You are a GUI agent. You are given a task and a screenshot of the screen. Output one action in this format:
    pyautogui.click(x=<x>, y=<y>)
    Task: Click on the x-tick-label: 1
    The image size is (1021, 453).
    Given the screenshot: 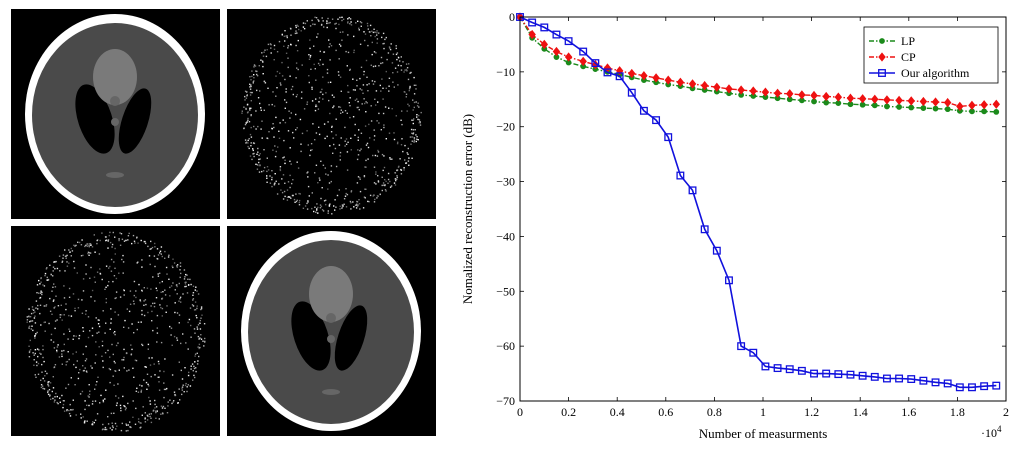 What is the action you would take?
    pyautogui.click(x=763, y=412)
    